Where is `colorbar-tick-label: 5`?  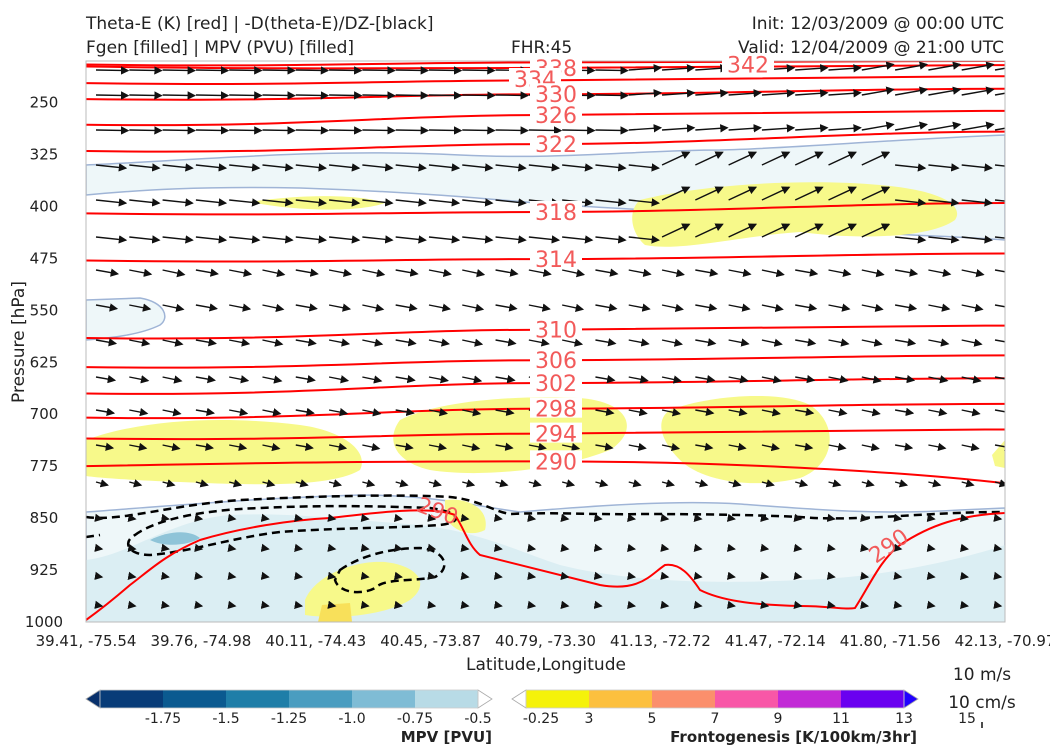 colorbar-tick-label: 5 is located at coordinates (652, 719).